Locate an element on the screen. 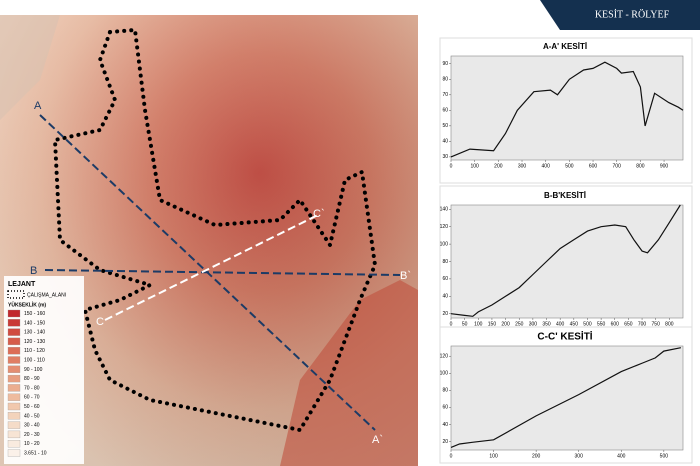 The height and width of the screenshot is (466, 700). x-tick-label: 550 is located at coordinates (601, 324).